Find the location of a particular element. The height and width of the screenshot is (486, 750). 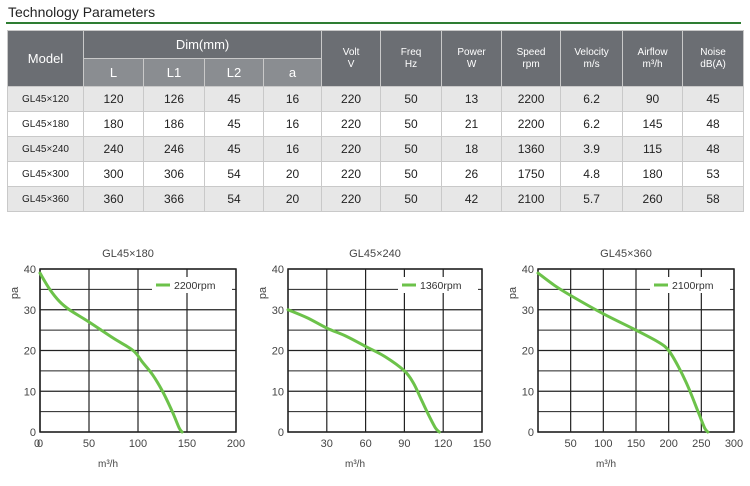

table-row: GL45×360 360 366 54 20 220 50 42 2100 5.7 260 58 is located at coordinates (376, 199).